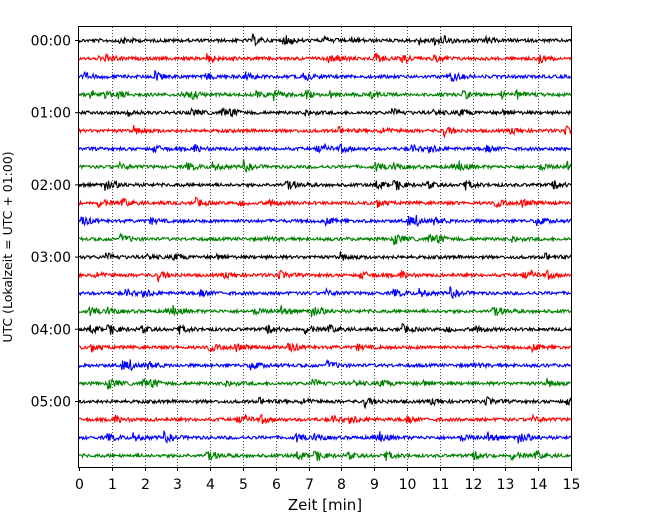 The width and height of the screenshot is (650, 520). Describe the element at coordinates (539, 485) in the screenshot. I see `x-tick-label: 14` at that location.